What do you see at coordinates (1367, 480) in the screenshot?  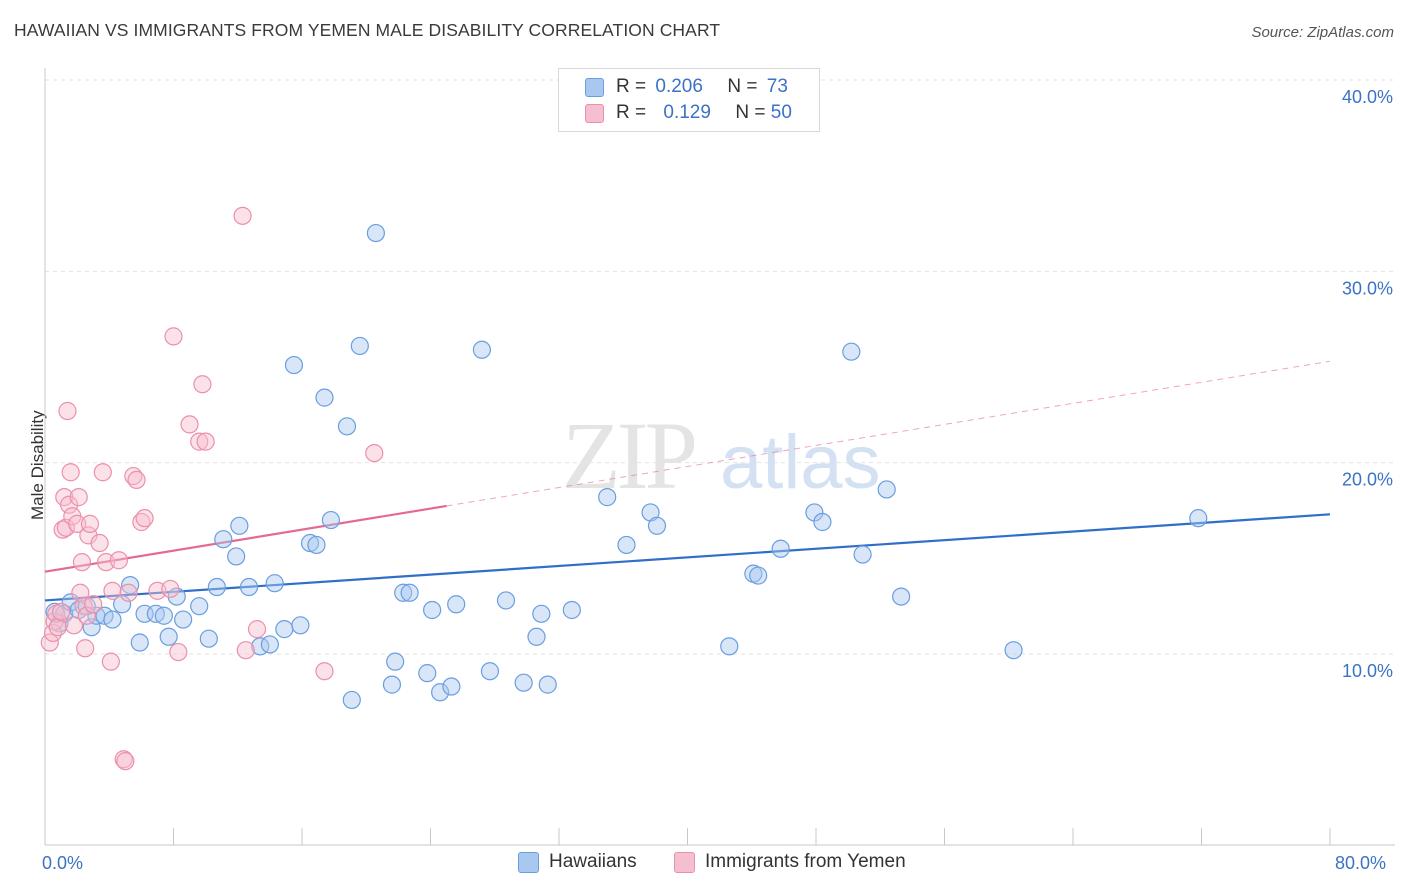 I see `y-tick-label: 20.0%` at bounding box center [1367, 480].